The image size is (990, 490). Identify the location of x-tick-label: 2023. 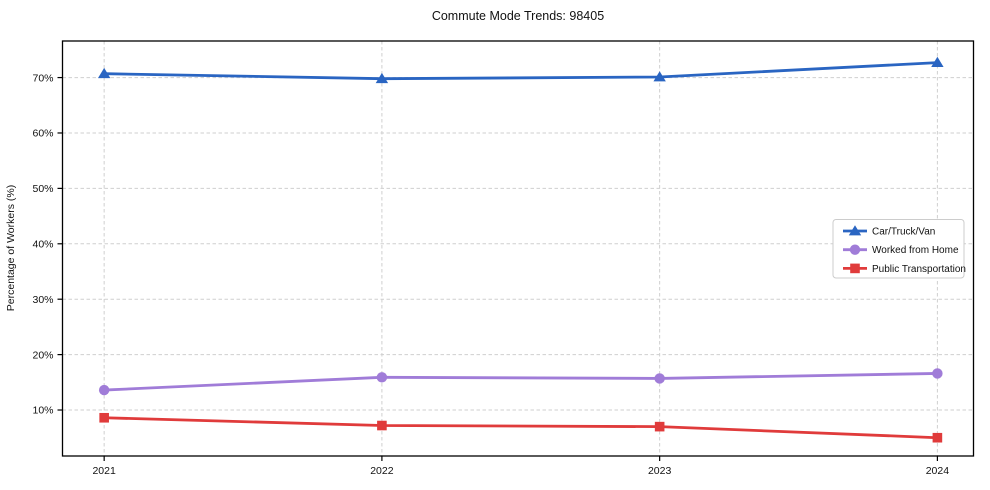
(660, 471).